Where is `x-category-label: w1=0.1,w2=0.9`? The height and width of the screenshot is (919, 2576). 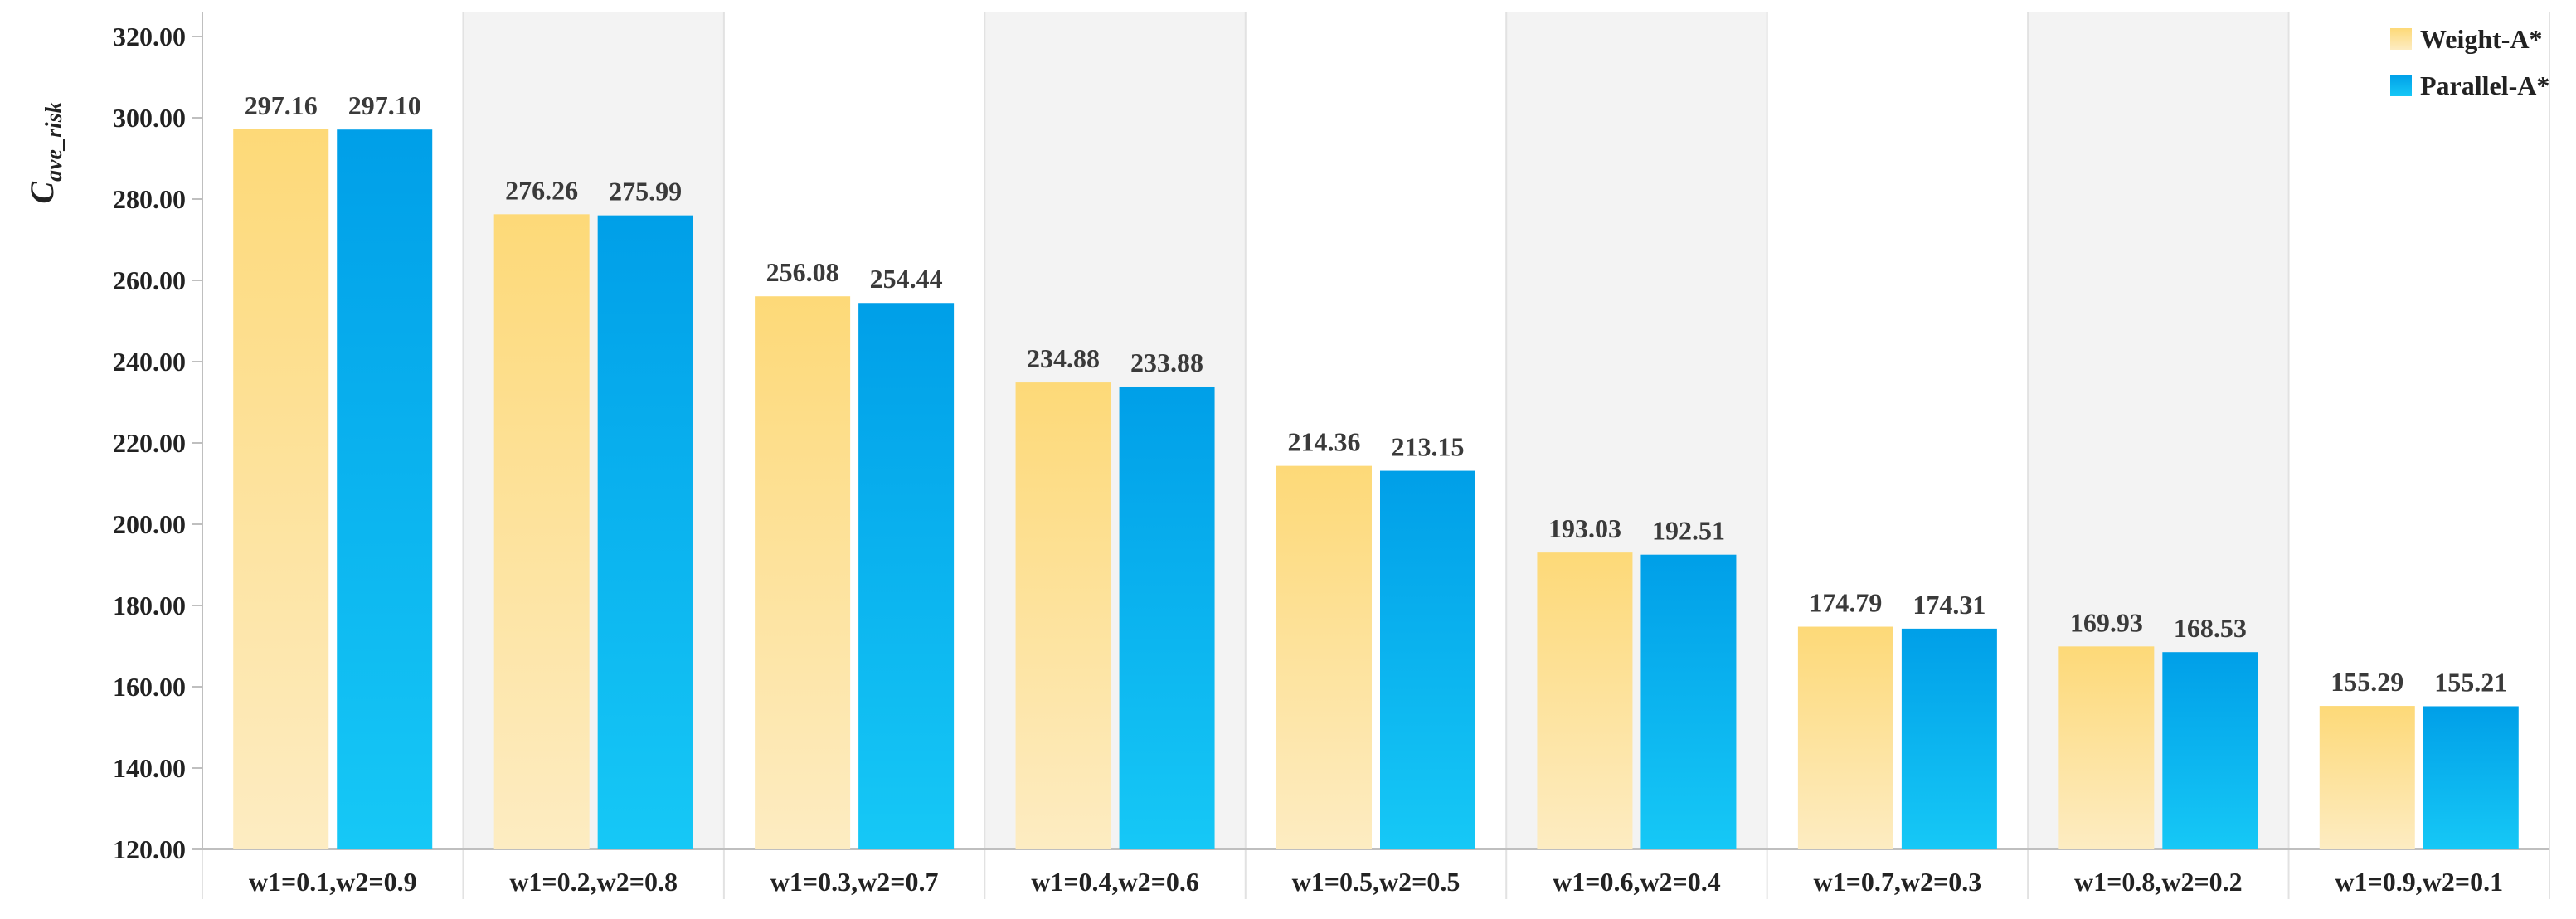 x-category-label: w1=0.1,w2=0.9 is located at coordinates (333, 882).